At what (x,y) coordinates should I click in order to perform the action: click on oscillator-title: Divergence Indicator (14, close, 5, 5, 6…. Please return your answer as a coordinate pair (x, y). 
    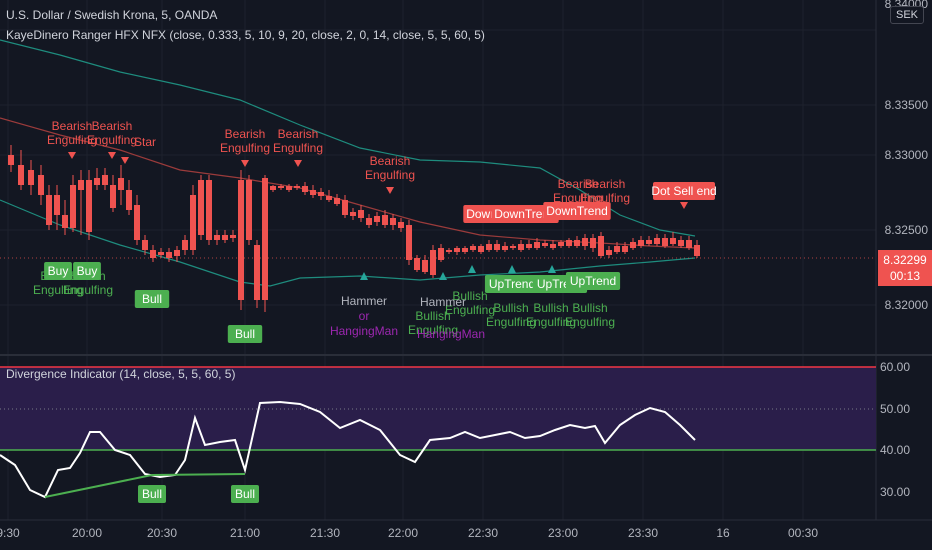
    Looking at the image, I should click on (121, 374).